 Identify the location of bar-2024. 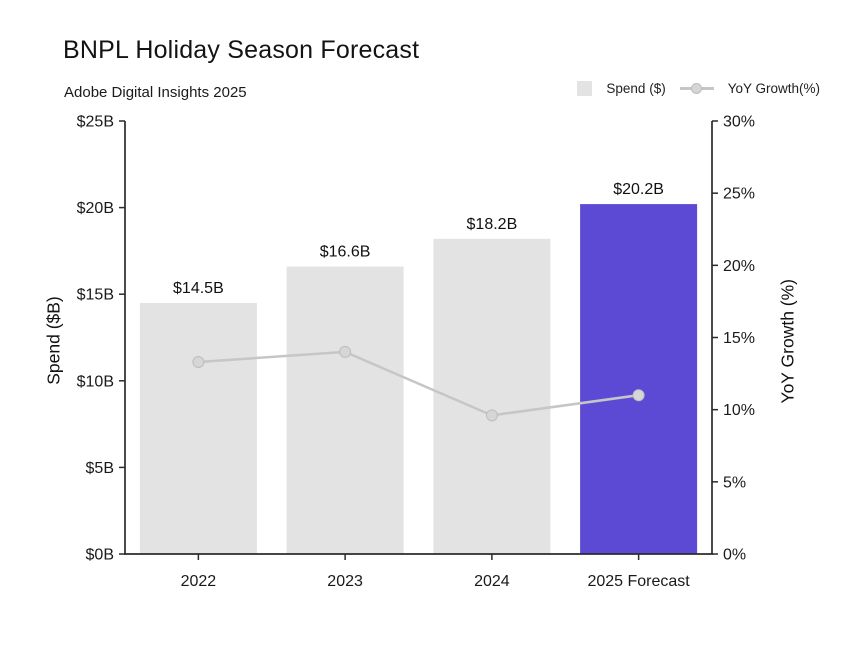
(492, 396).